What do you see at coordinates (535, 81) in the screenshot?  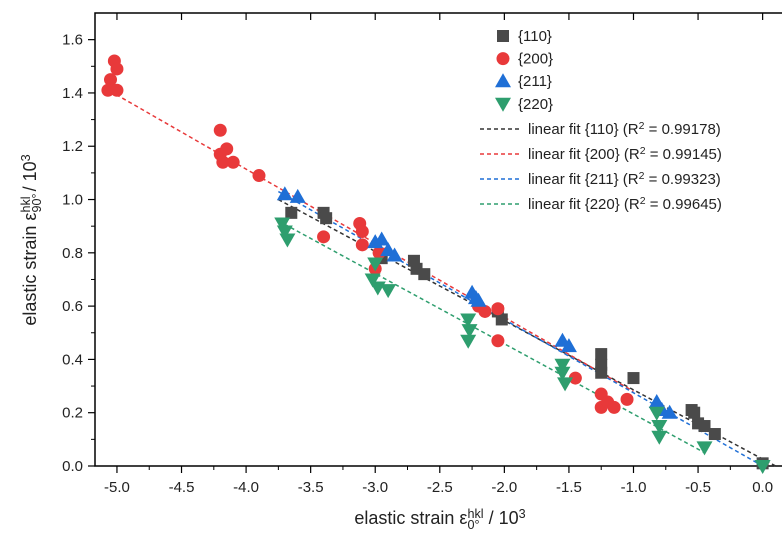 I see `legend-label: {211}` at bounding box center [535, 81].